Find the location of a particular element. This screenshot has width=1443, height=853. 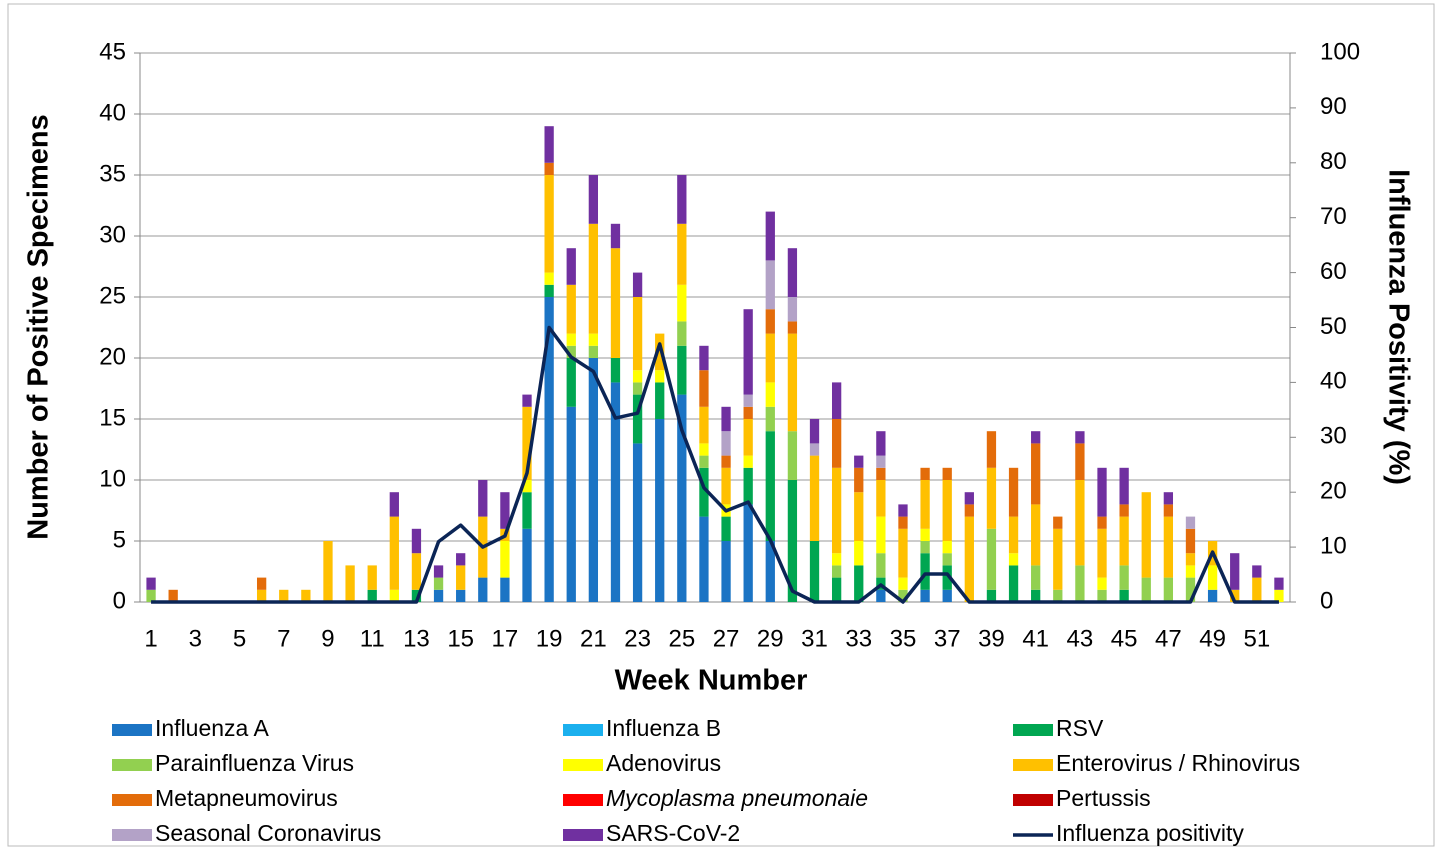

x-tick-label: 27 is located at coordinates (726, 638).